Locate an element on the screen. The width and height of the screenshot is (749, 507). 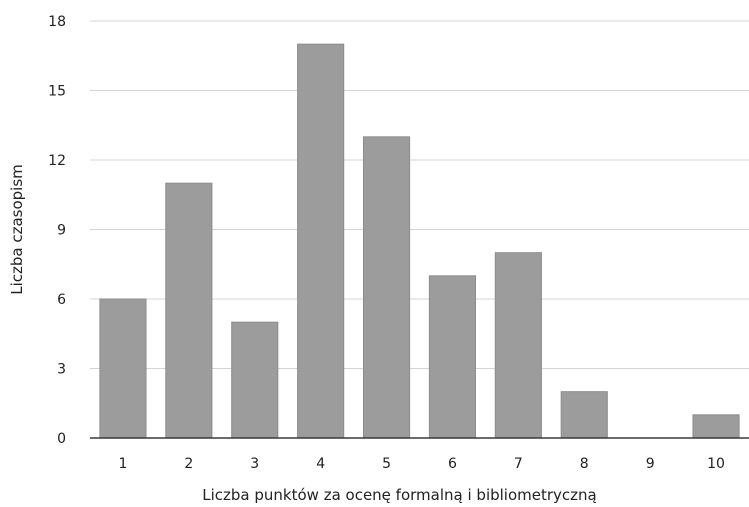
x-tick-label: 5 is located at coordinates (386, 464).